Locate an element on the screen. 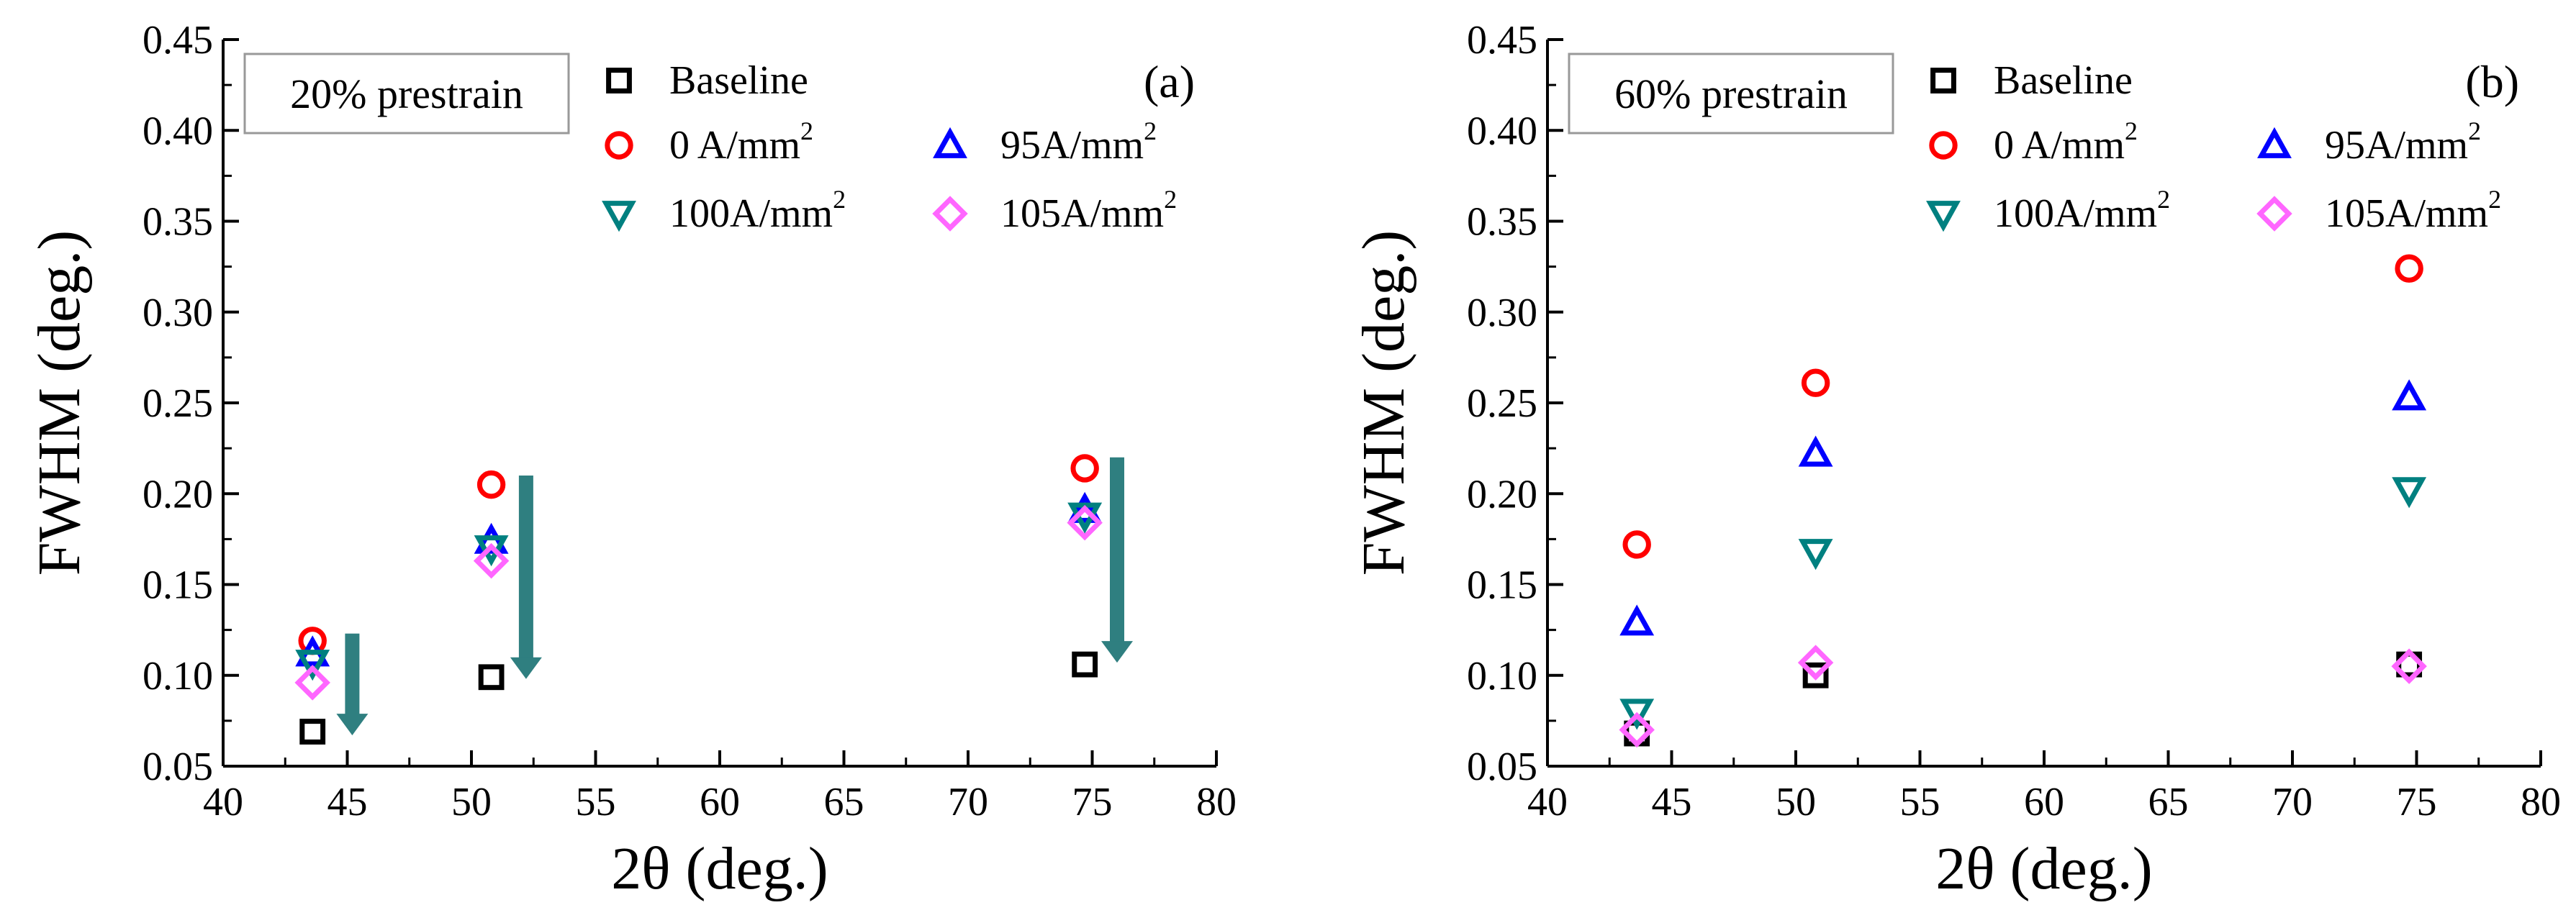 Image resolution: width=2576 pixels, height=923 pixels. y-tick-label: 0.45 is located at coordinates (1502, 40).